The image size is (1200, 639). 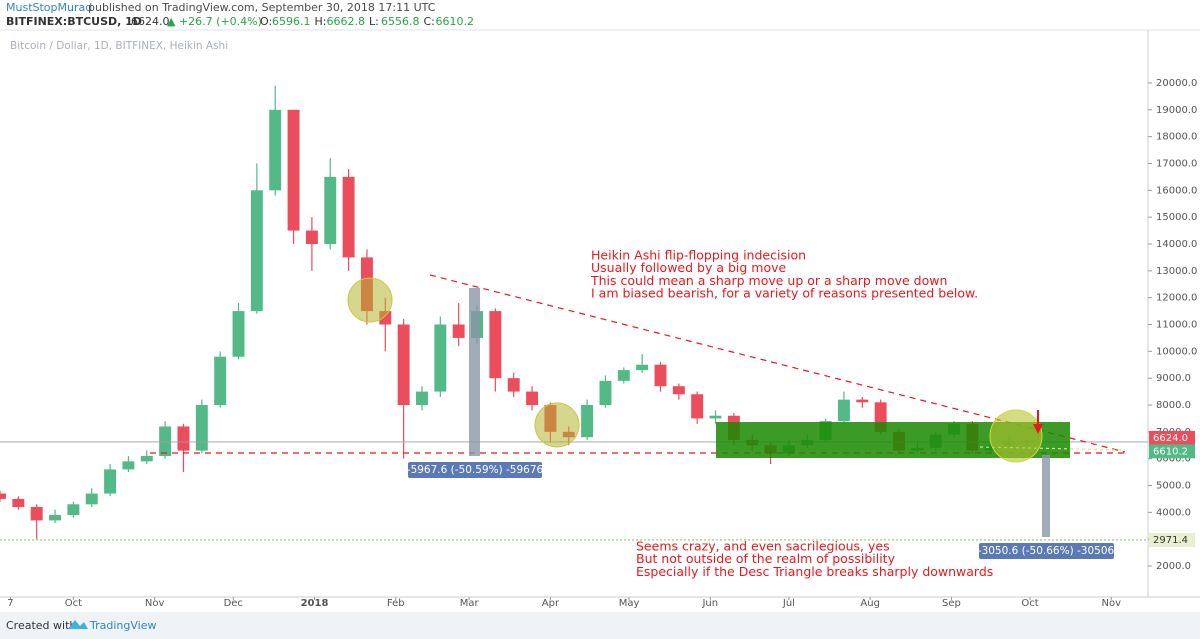 What do you see at coordinates (1176, 217) in the screenshot?
I see `y-tick-label: 15000.0` at bounding box center [1176, 217].